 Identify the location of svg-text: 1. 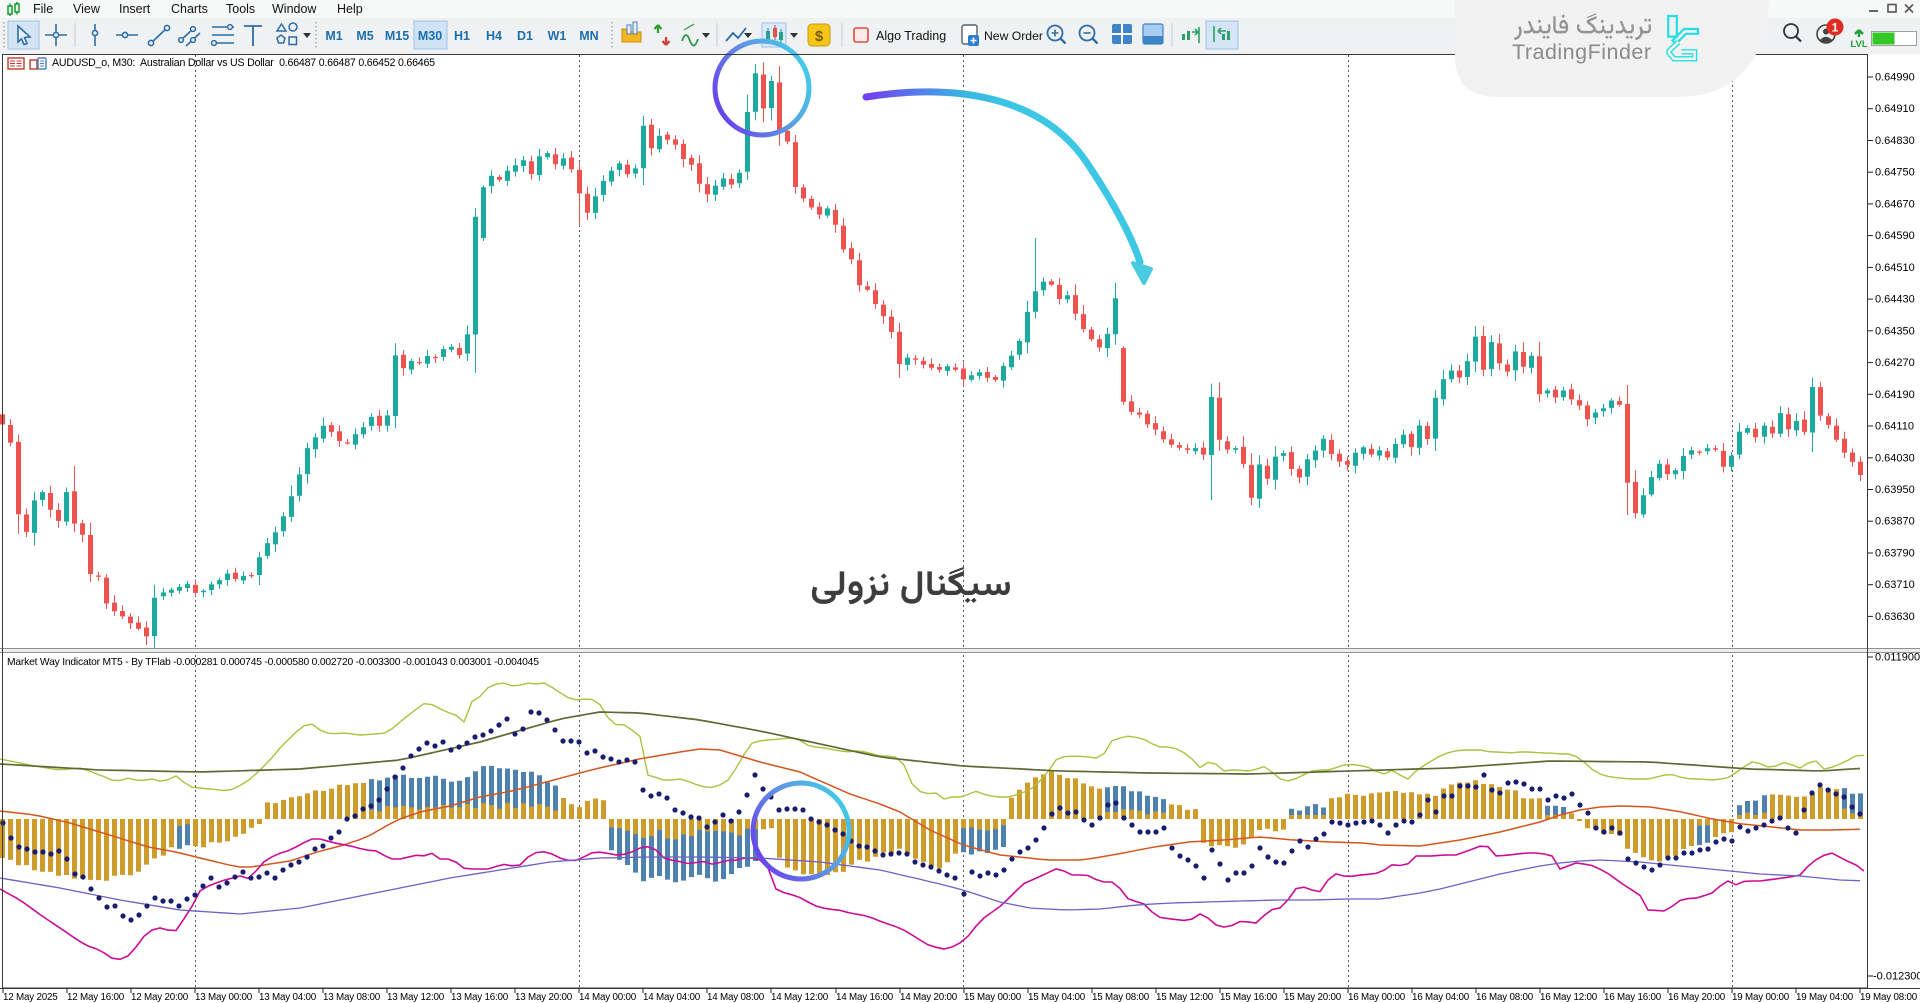
(1835, 28).